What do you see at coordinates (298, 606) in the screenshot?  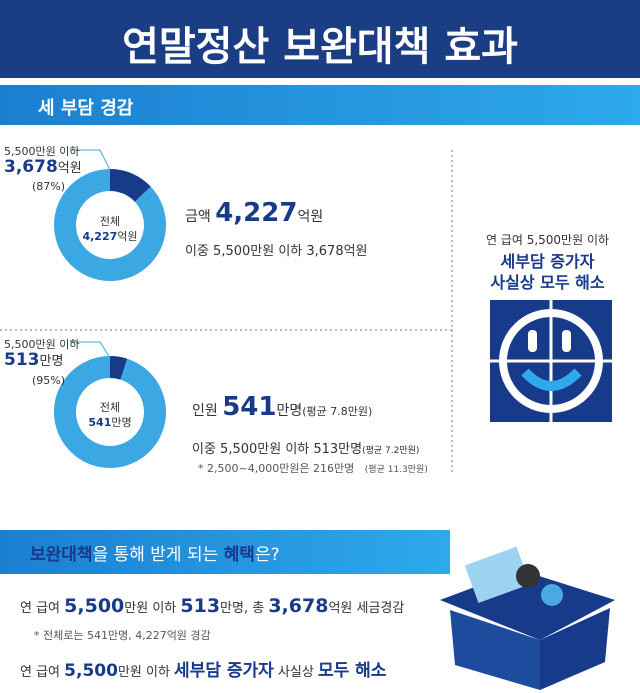 I see `benefit-piece: 3,678` at bounding box center [298, 606].